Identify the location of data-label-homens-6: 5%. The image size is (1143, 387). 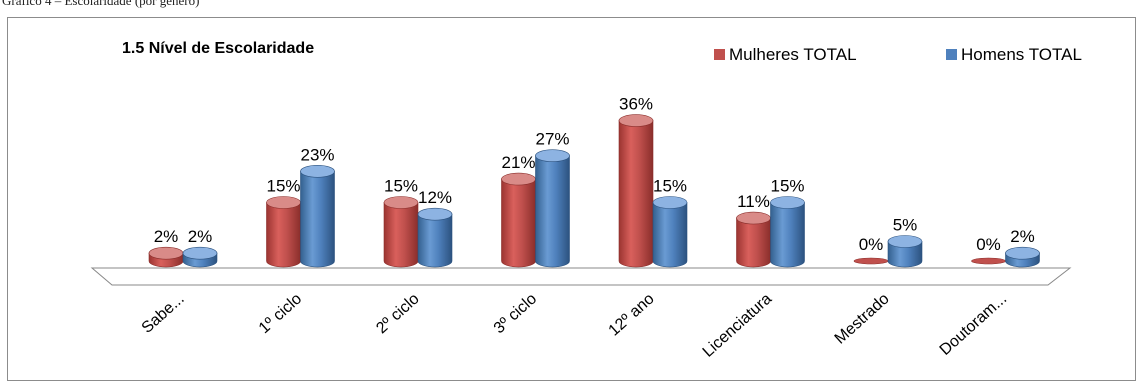
(905, 225).